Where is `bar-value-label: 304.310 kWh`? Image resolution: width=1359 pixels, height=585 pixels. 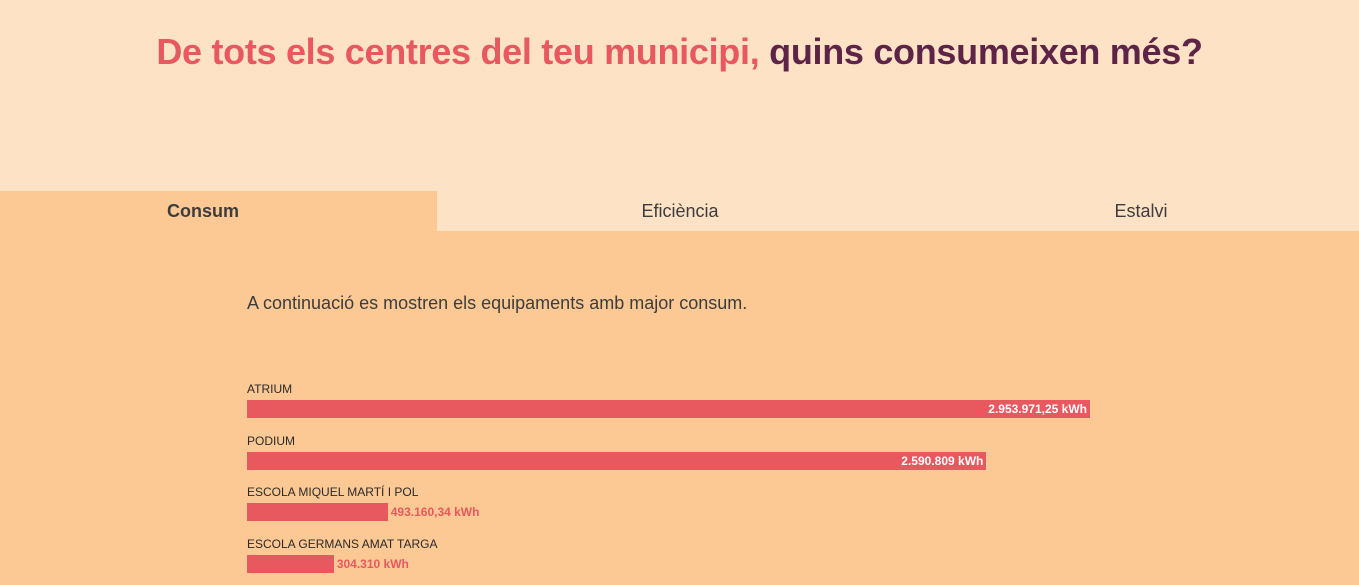 bar-value-label: 304.310 kWh is located at coordinates (372, 563).